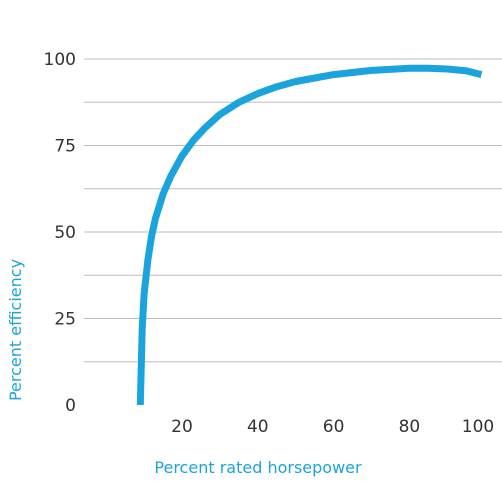  I want to click on y-tick-labels: 0 25 50 75 100, so click(60, 233).